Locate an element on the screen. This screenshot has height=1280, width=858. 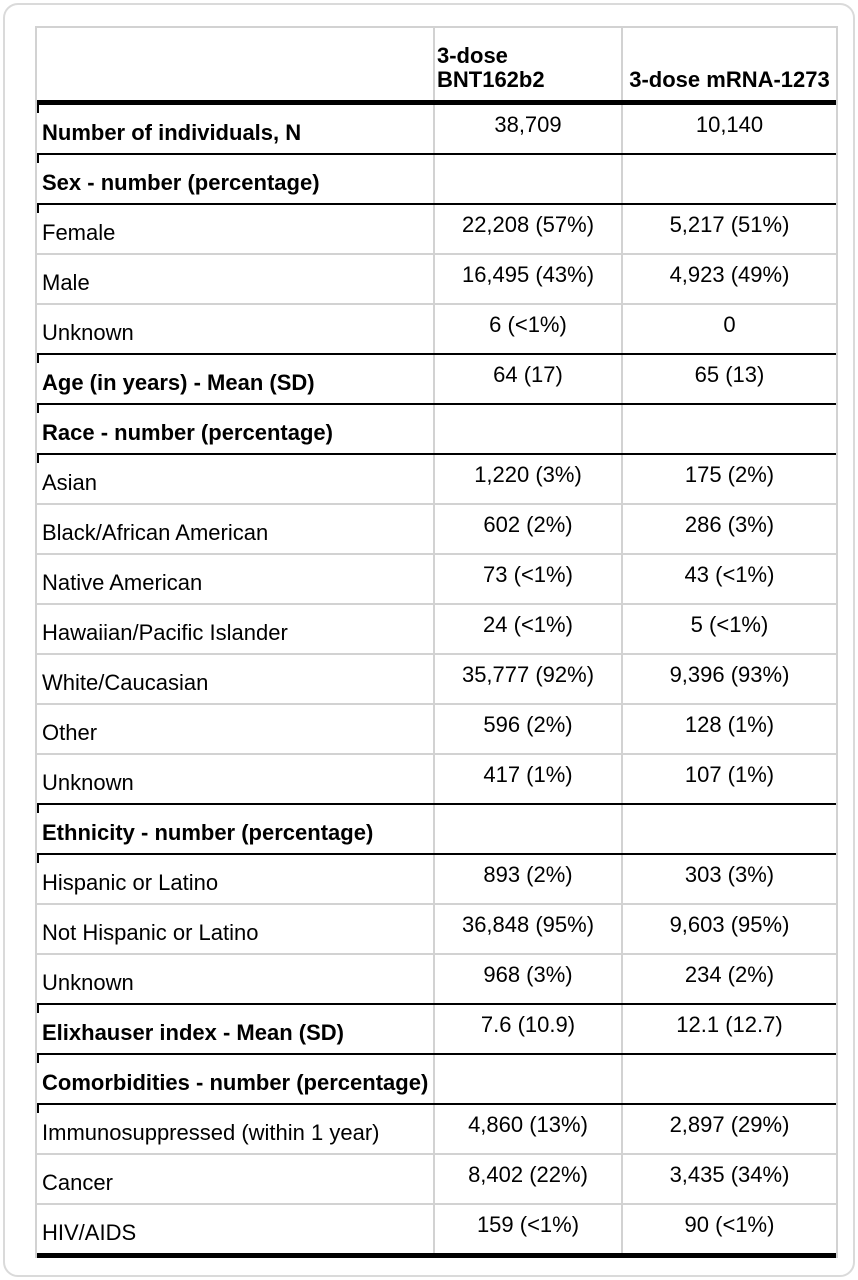
column-header-bnt162b2: 3-dose BNT162b2 is located at coordinates (527, 64).